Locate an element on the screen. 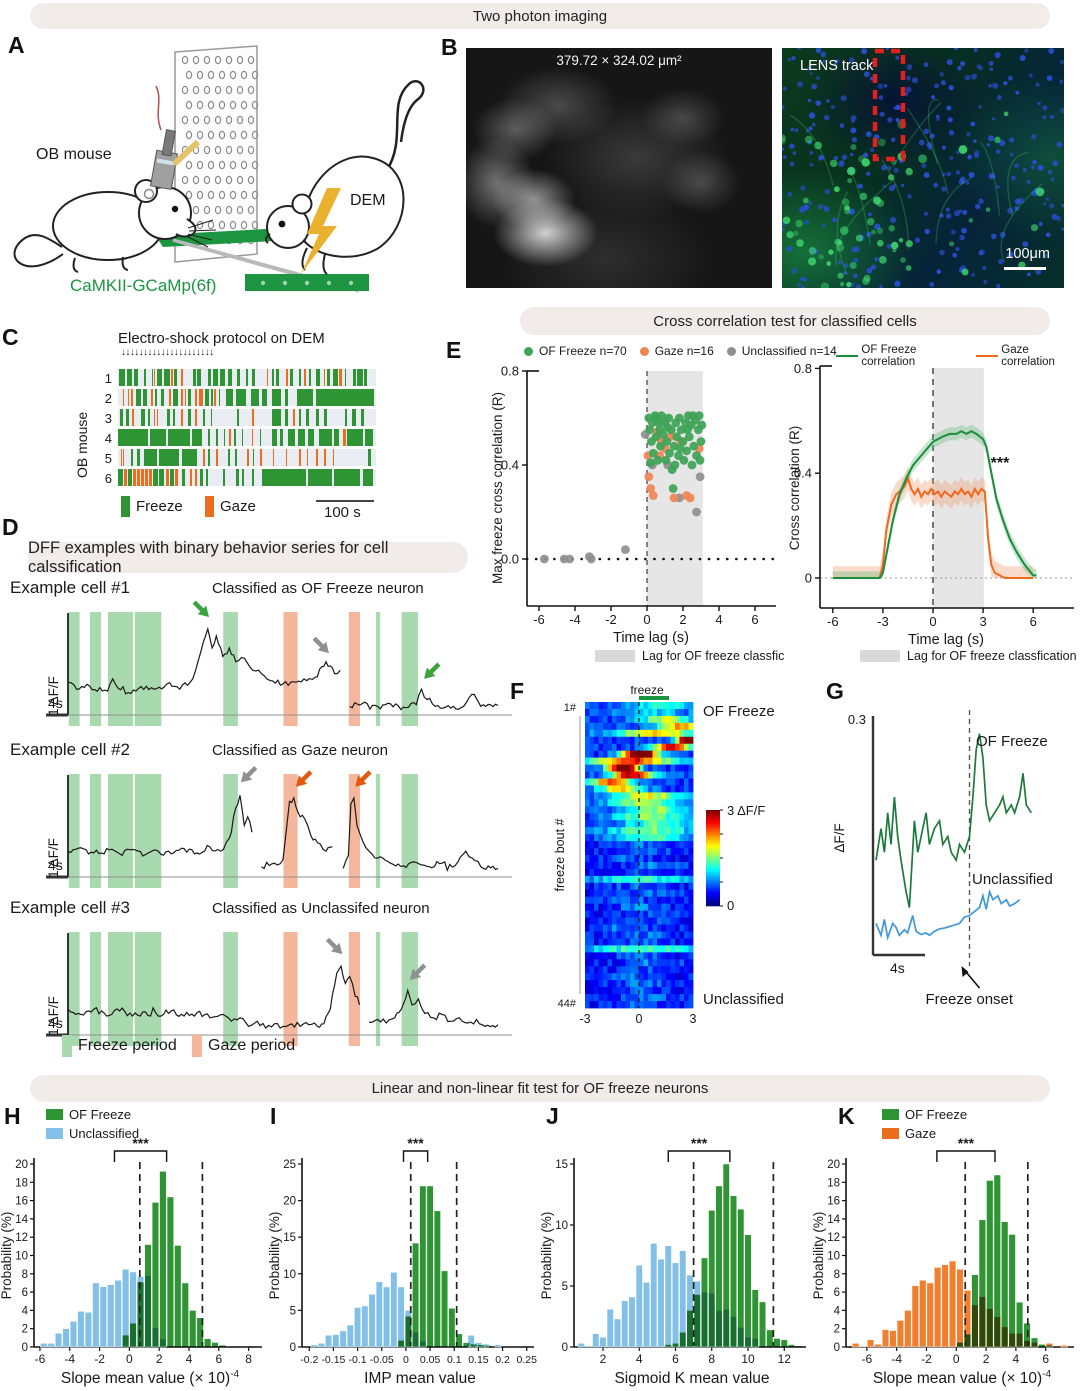 This screenshot has width=1080, height=1391. legend-label: Unclassified is located at coordinates (104, 1133).